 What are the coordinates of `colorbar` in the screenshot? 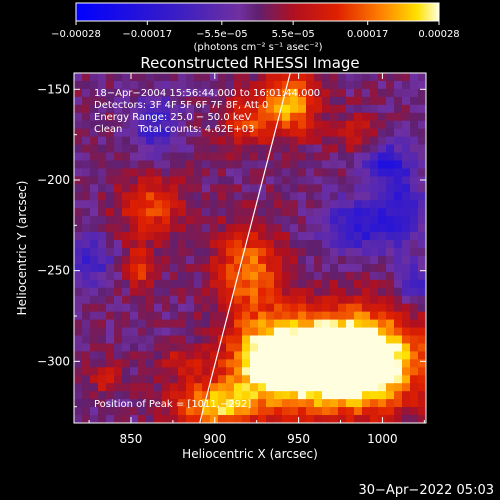 It's located at (257, 12).